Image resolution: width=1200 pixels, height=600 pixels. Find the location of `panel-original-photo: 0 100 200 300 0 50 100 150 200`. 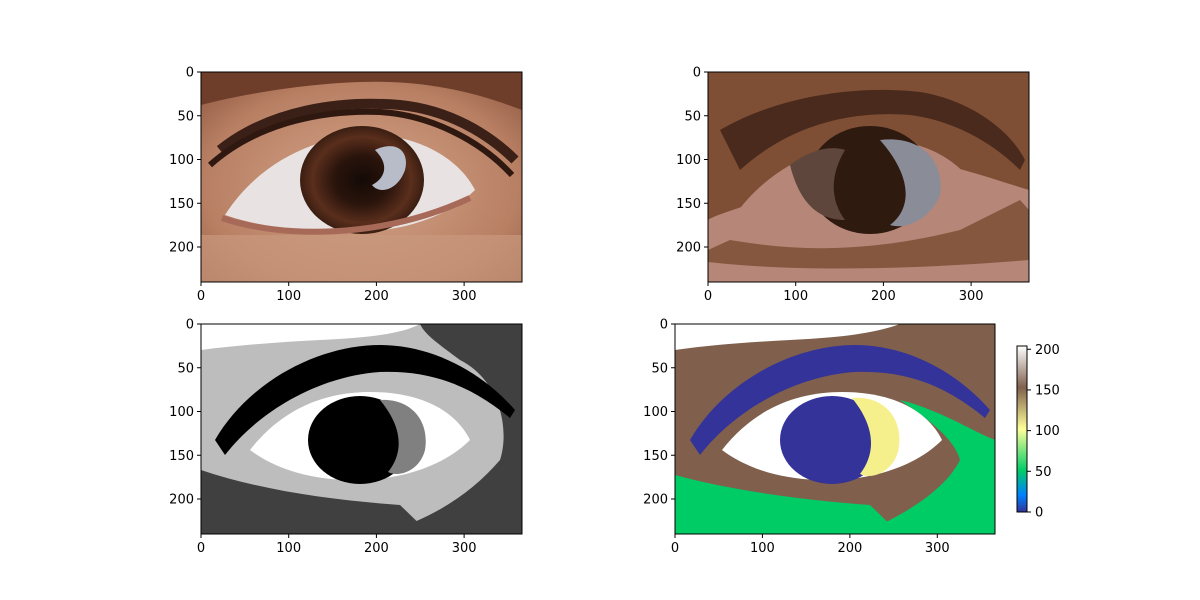

panel-original-photo: 0 100 200 300 0 50 100 150 200 is located at coordinates (346, 185).